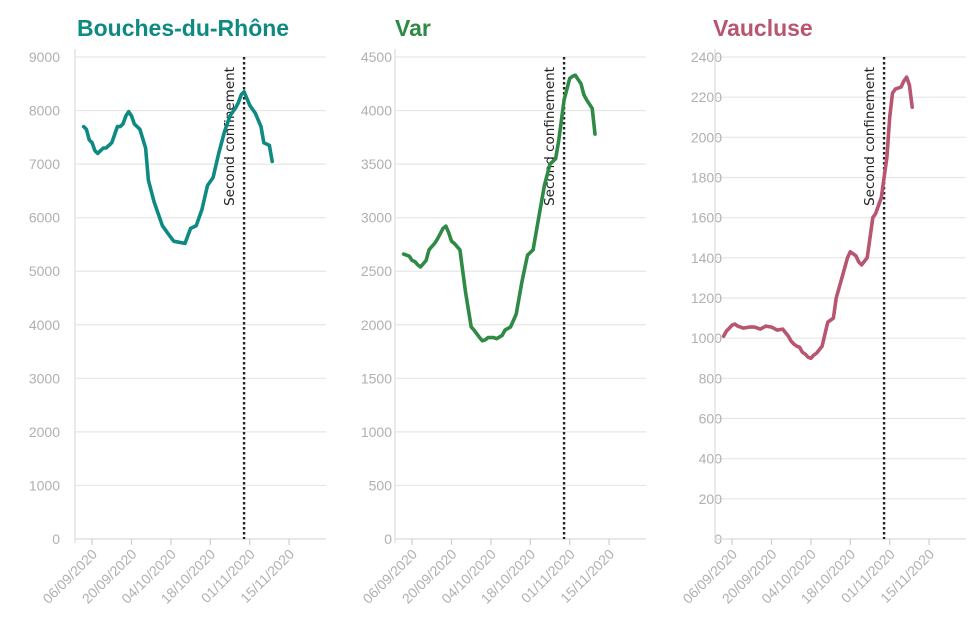 The image size is (970, 640). Describe the element at coordinates (376, 271) in the screenshot. I see `y-tick-label: 2500` at that location.